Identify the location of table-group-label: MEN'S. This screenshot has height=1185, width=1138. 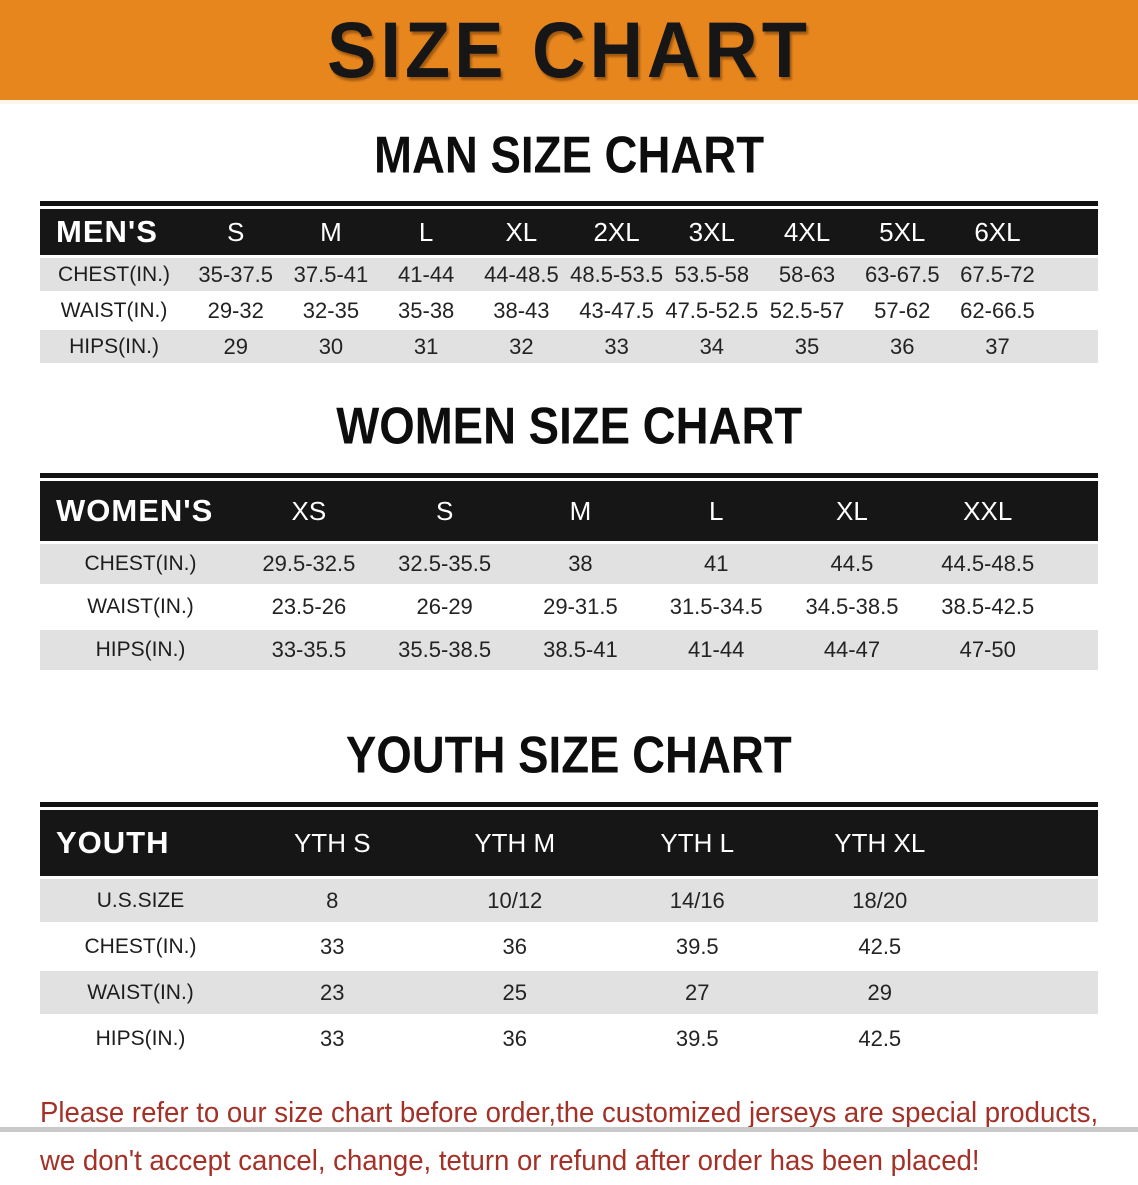
(114, 232).